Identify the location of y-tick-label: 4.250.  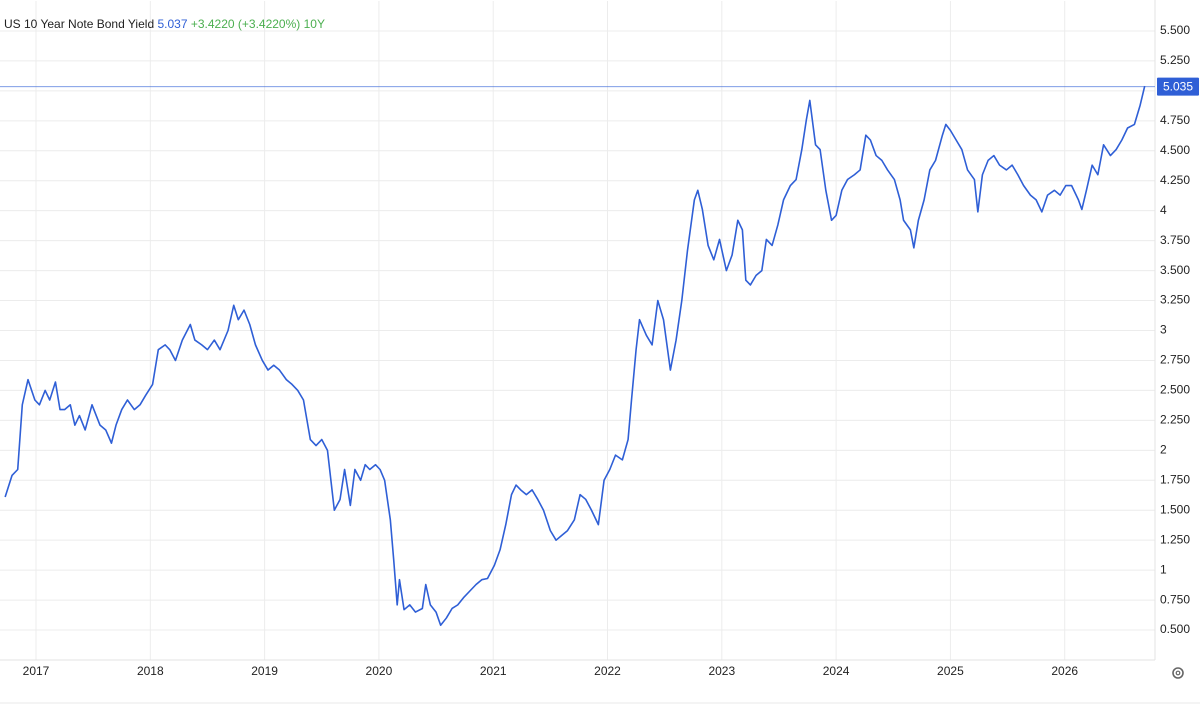
(1175, 180).